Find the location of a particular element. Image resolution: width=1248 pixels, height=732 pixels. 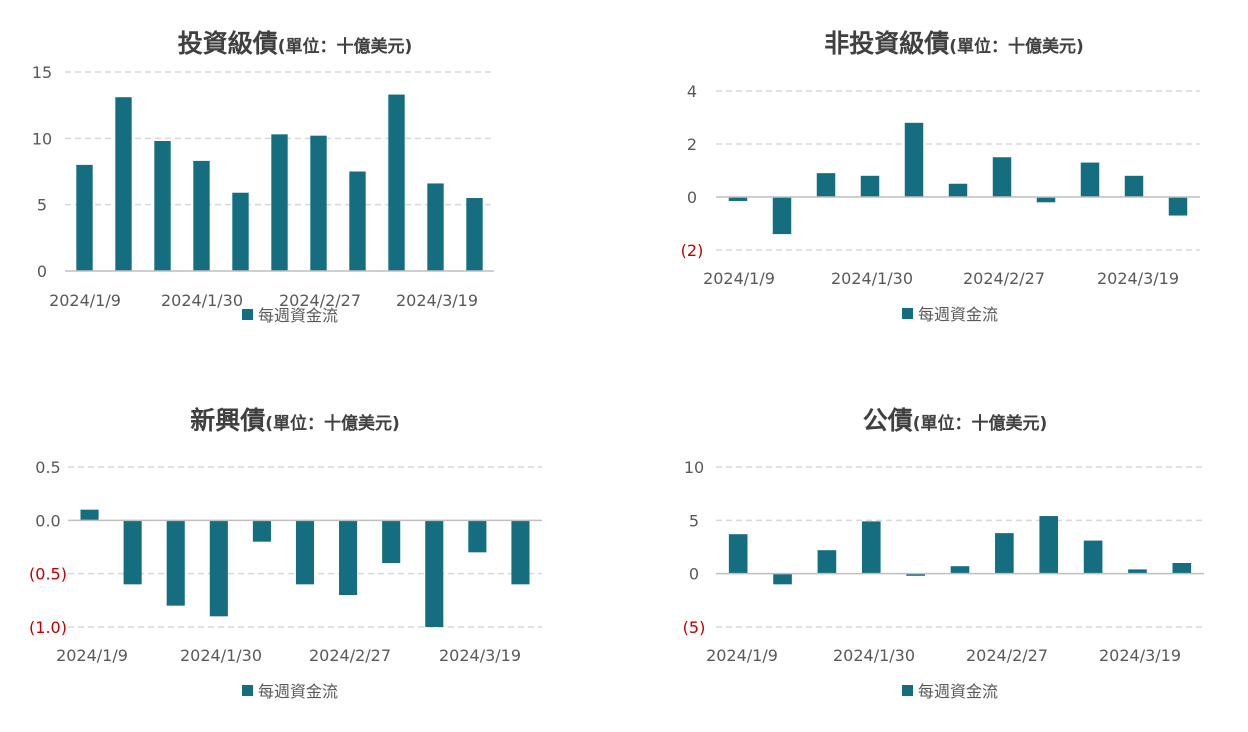

y-tick-label: (2) is located at coordinates (692, 250).